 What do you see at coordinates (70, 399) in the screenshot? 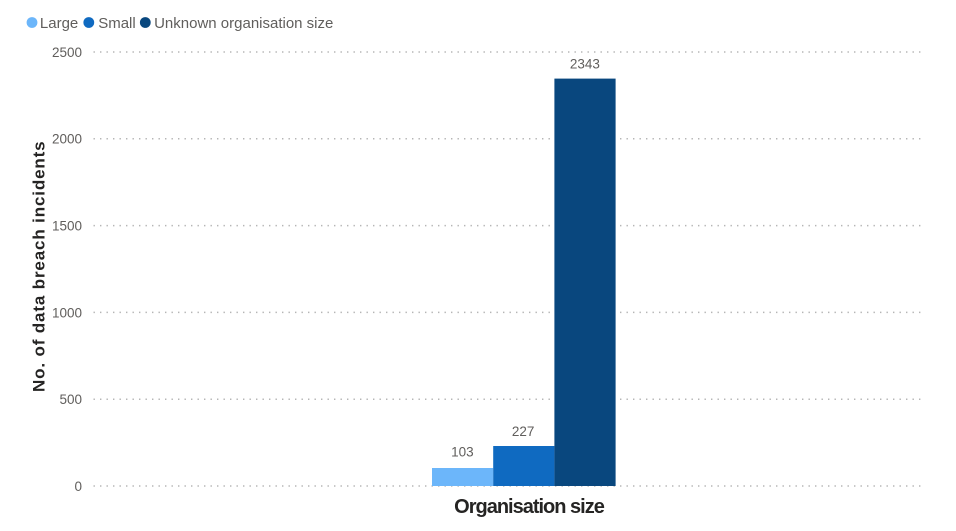
I see `svg-text: 500` at bounding box center [70, 399].